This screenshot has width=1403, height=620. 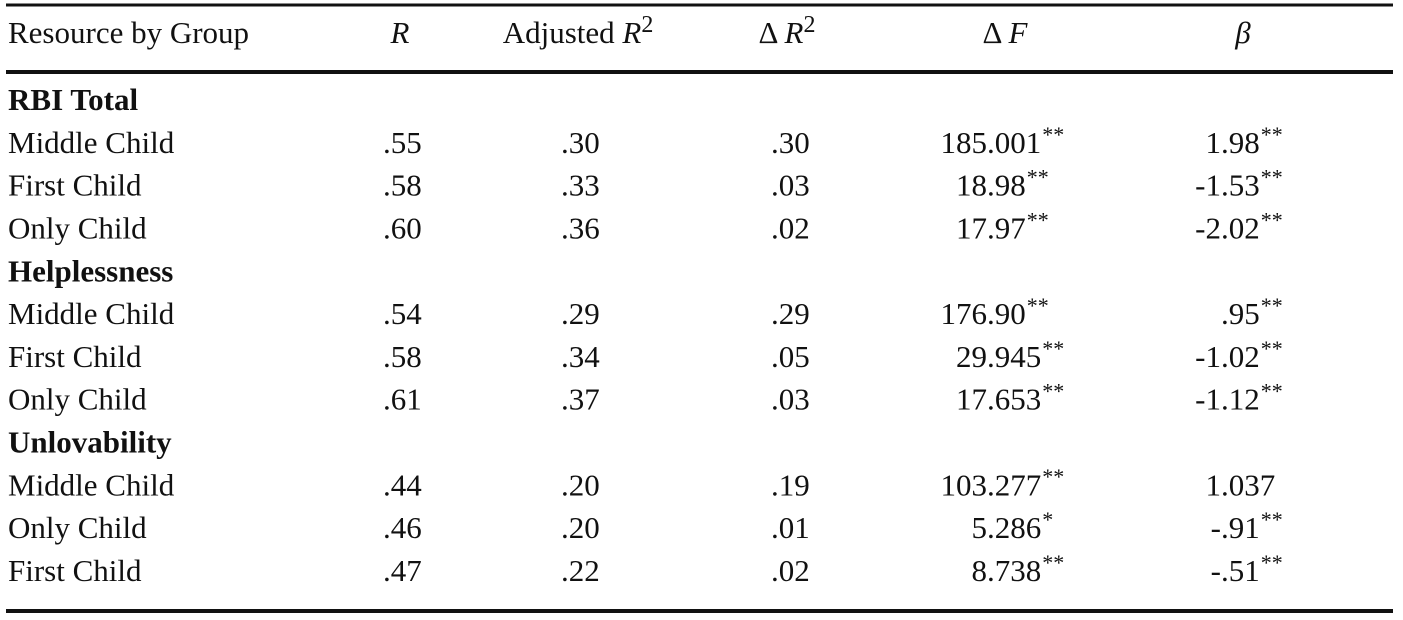 I want to click on cell-value: 18.98, so click(x=991, y=185).